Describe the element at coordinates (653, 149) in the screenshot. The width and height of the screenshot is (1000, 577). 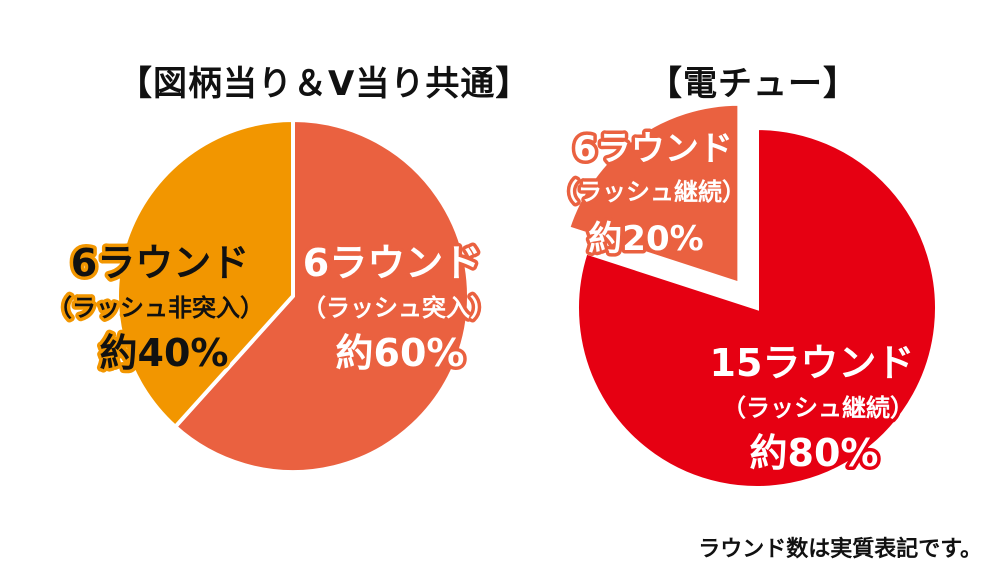
I see `label-right-20-name: 6ラウンド` at that location.